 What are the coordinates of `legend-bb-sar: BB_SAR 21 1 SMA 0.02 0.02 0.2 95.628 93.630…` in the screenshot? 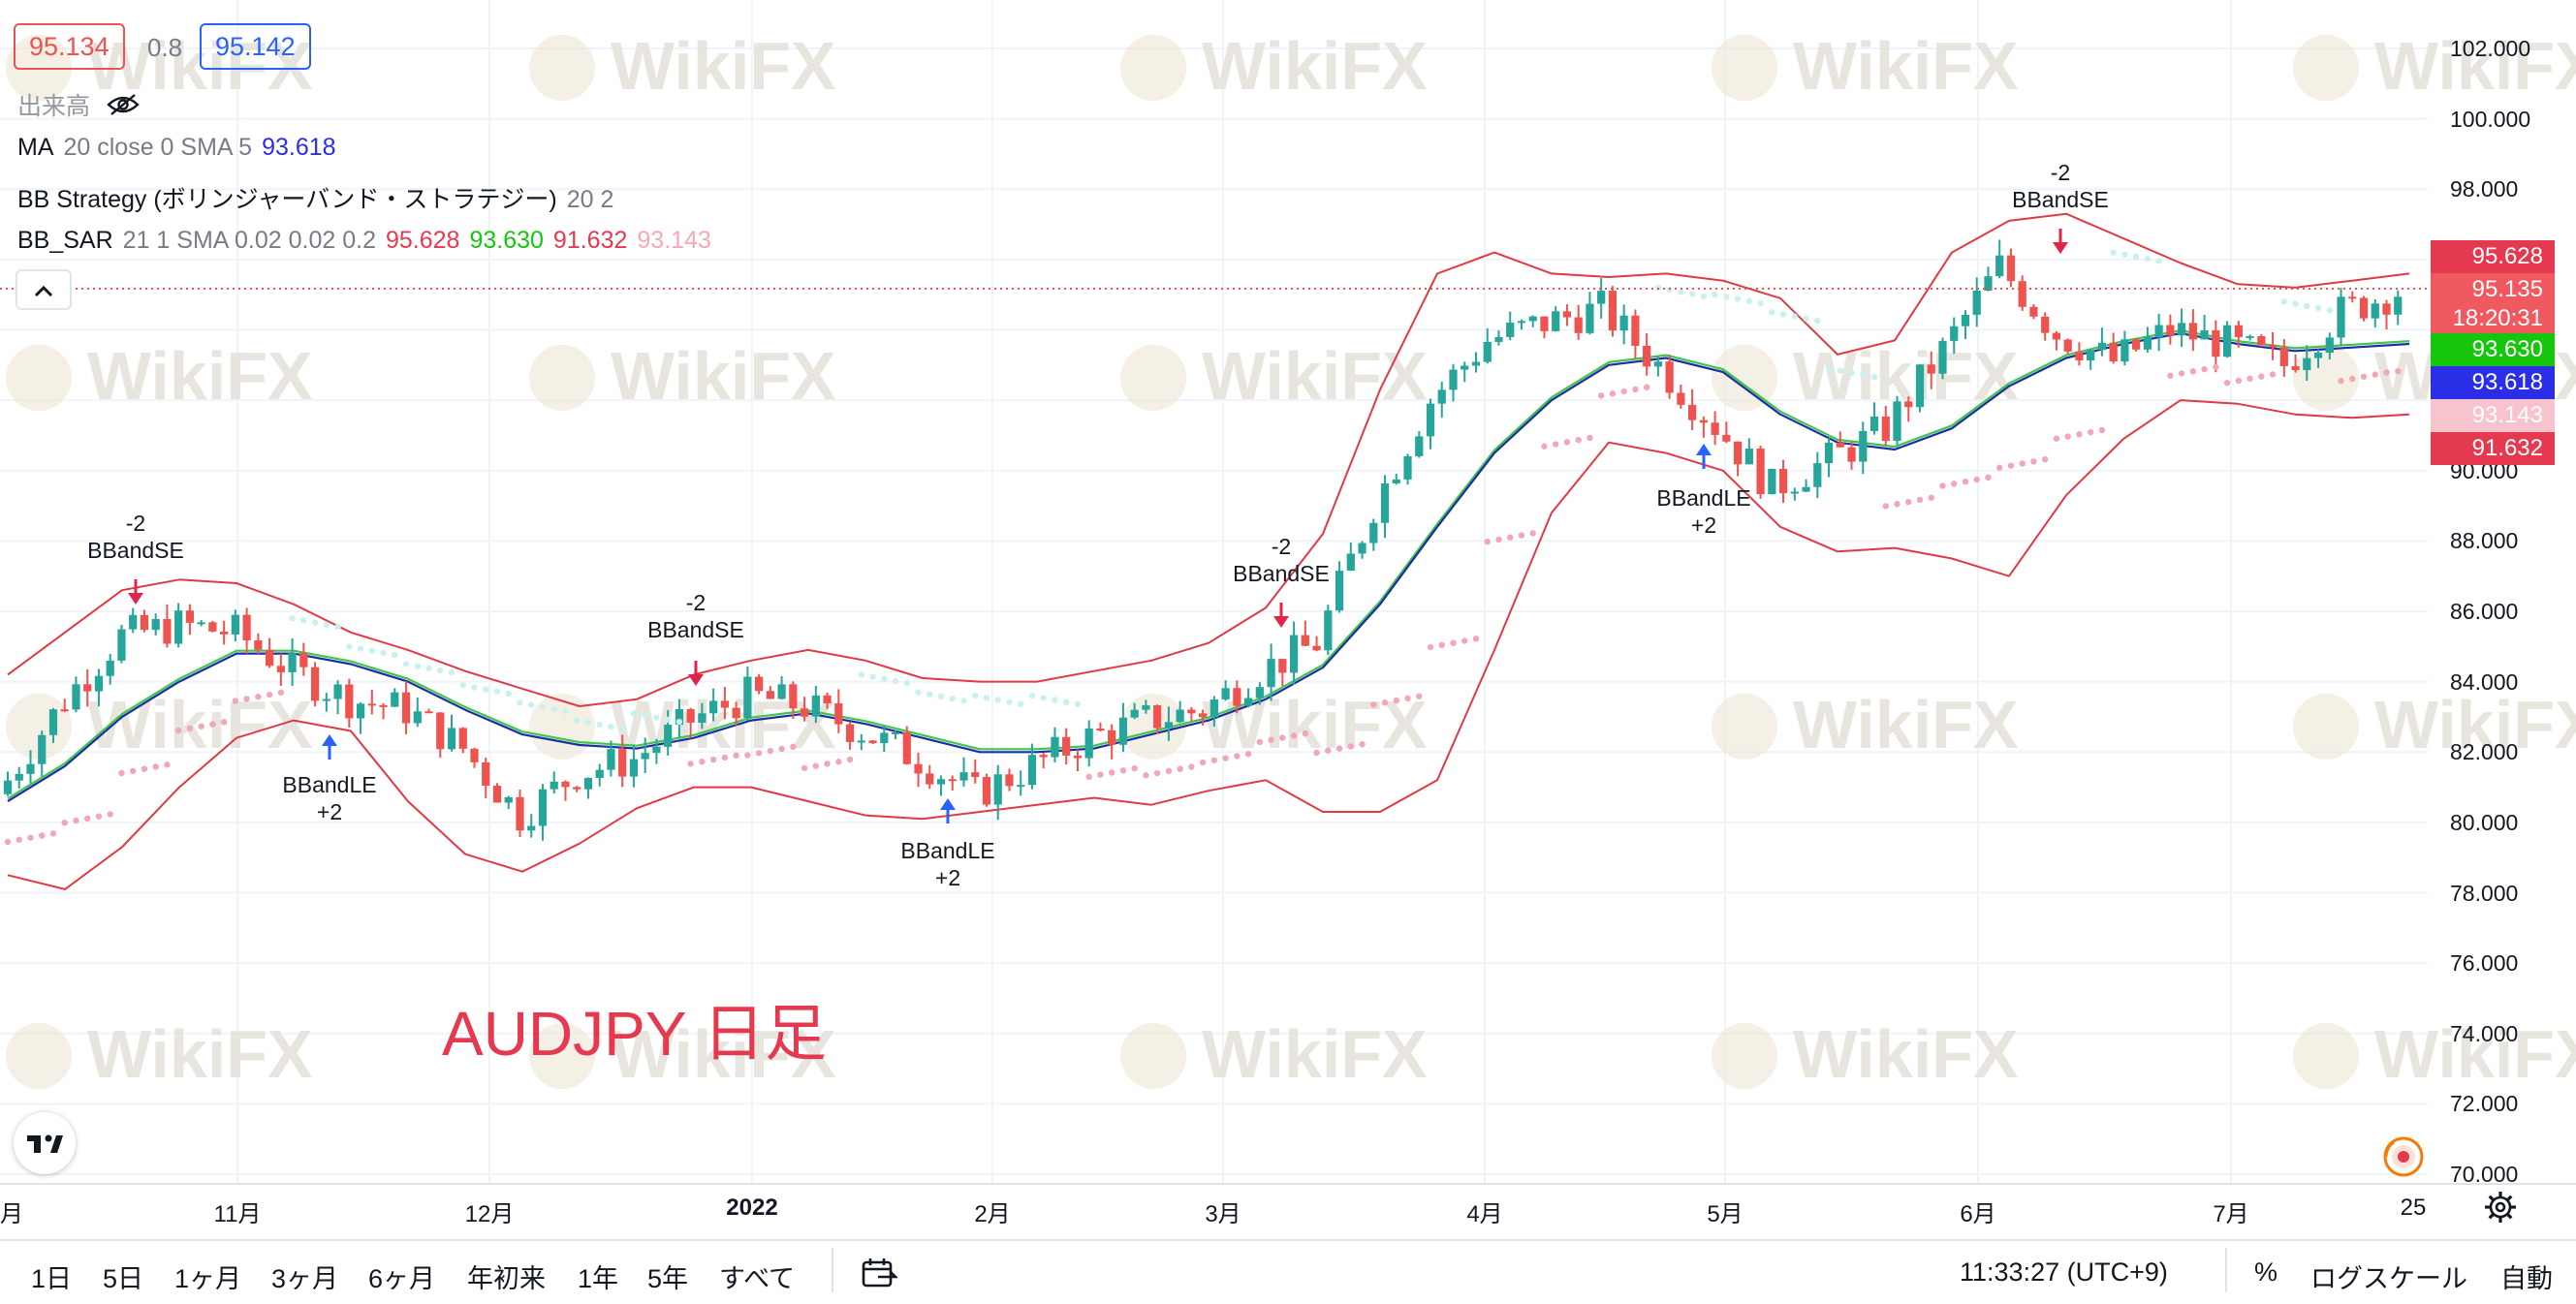 It's located at (369, 241).